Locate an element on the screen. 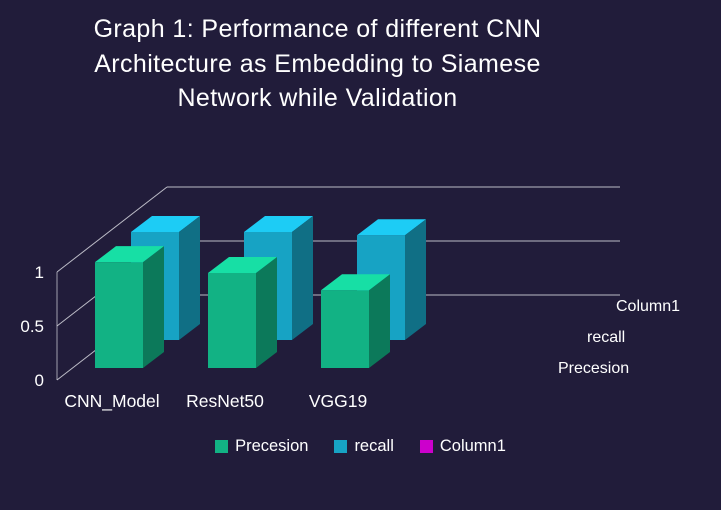 The image size is (721, 510). bar-Precesion-CNN_Model is located at coordinates (129, 307).